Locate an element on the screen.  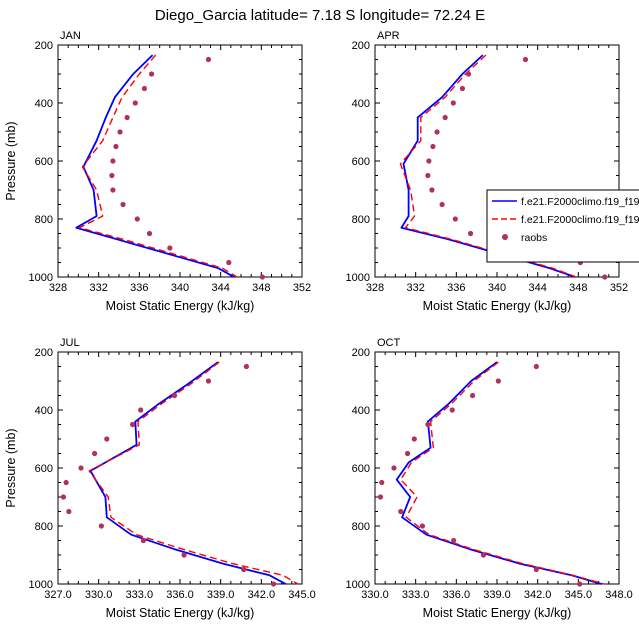
legend-box is located at coordinates (562, 226).